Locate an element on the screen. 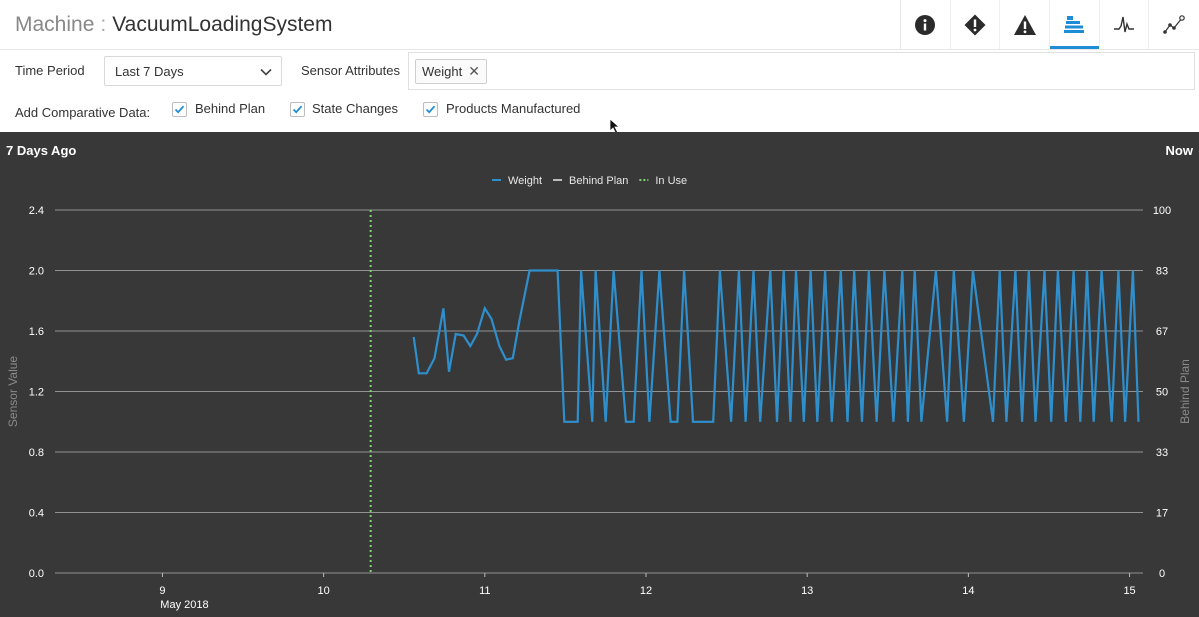  y-tick-label-left: 2.0 is located at coordinates (36, 272).